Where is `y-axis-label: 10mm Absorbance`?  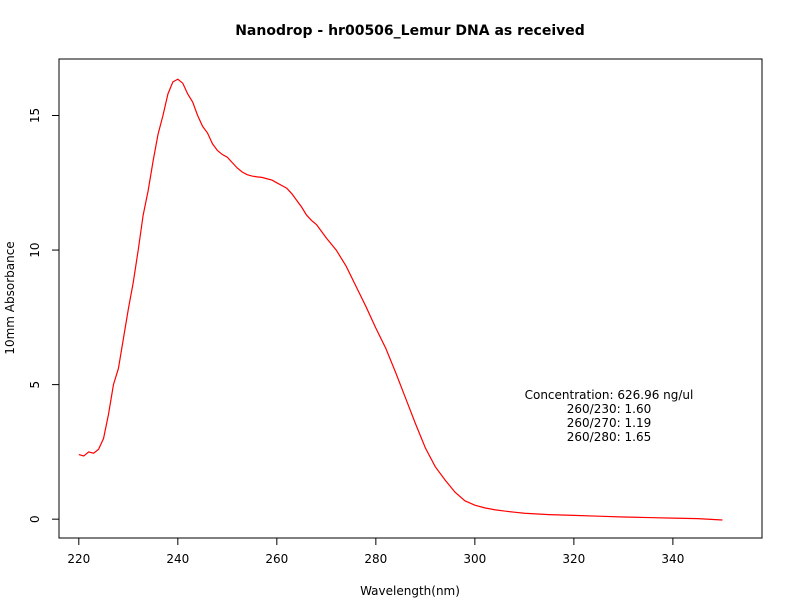
y-axis-label: 10mm Absorbance is located at coordinates (10, 297).